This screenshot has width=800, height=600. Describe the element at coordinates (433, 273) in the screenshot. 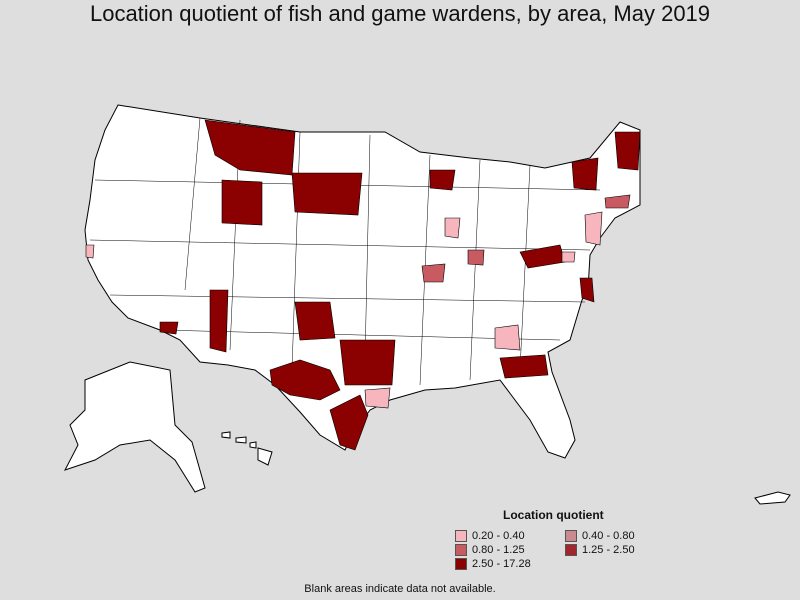

I see `region-illinois-south` at that location.